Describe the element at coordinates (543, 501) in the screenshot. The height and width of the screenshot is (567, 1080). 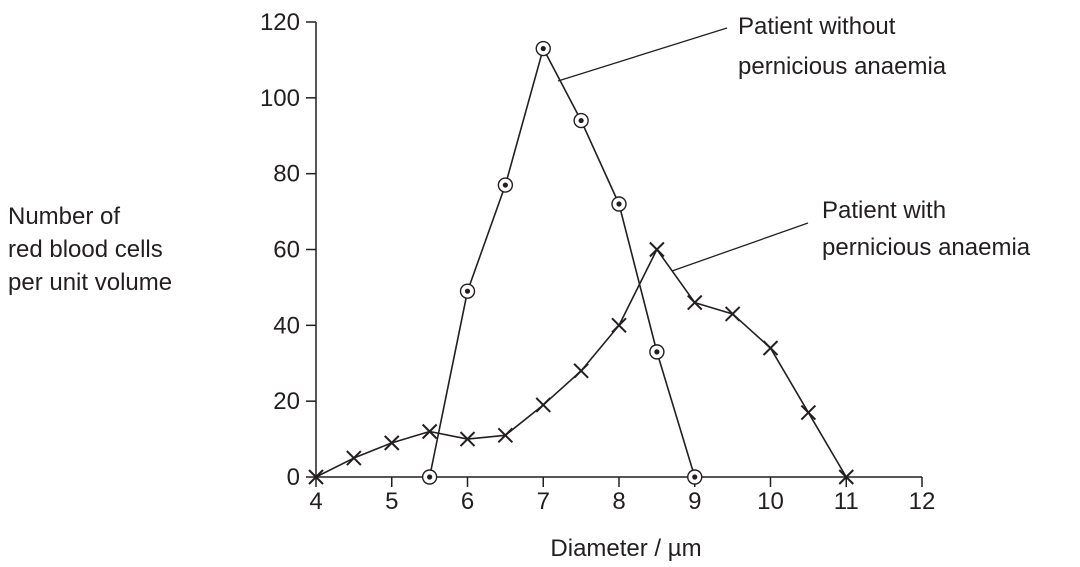
I see `x-tick-label: 7` at that location.